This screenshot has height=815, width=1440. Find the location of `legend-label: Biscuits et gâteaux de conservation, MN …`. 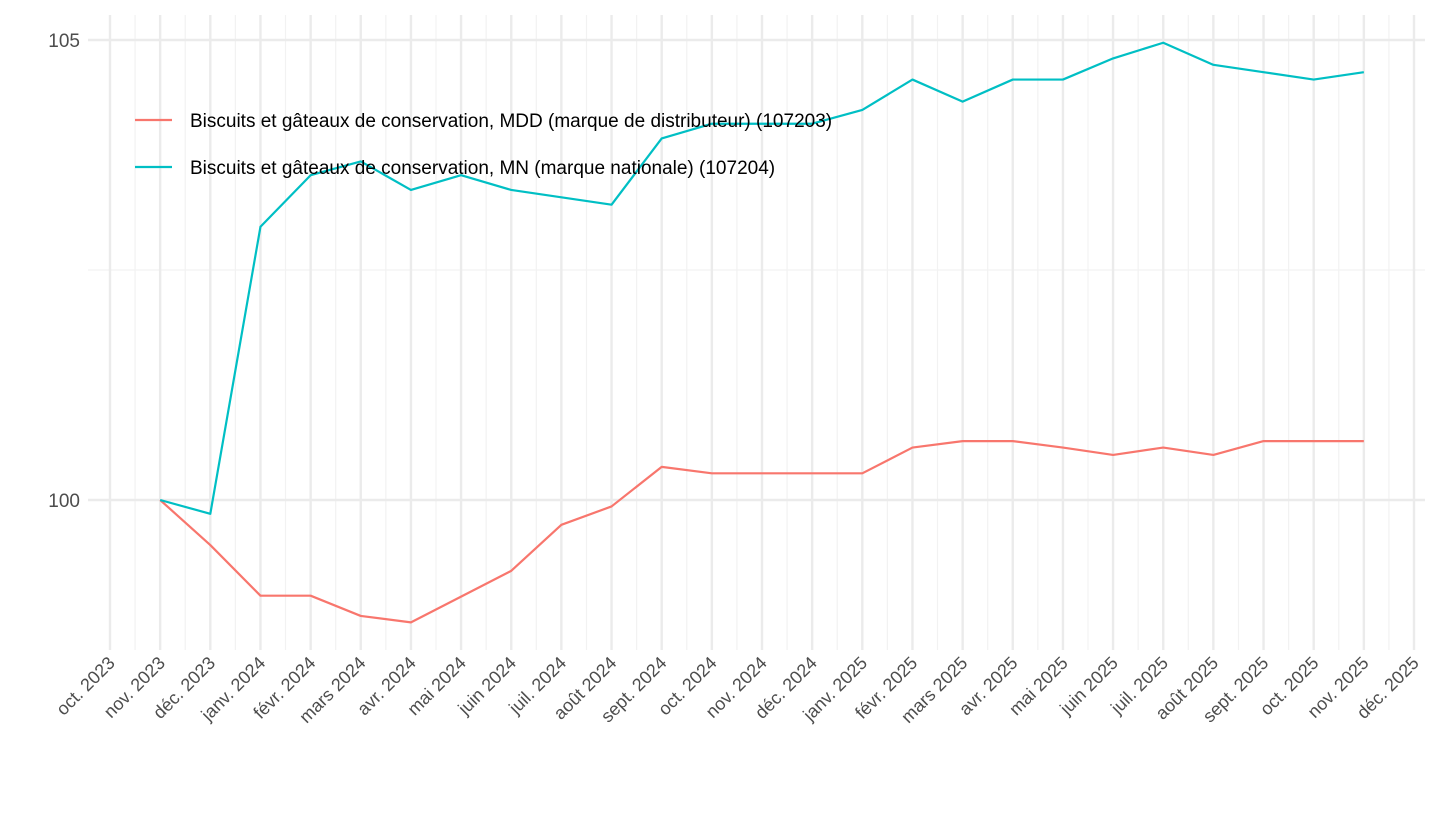

legend-label: Biscuits et gâteaux de conservation, MN … is located at coordinates (482, 168).